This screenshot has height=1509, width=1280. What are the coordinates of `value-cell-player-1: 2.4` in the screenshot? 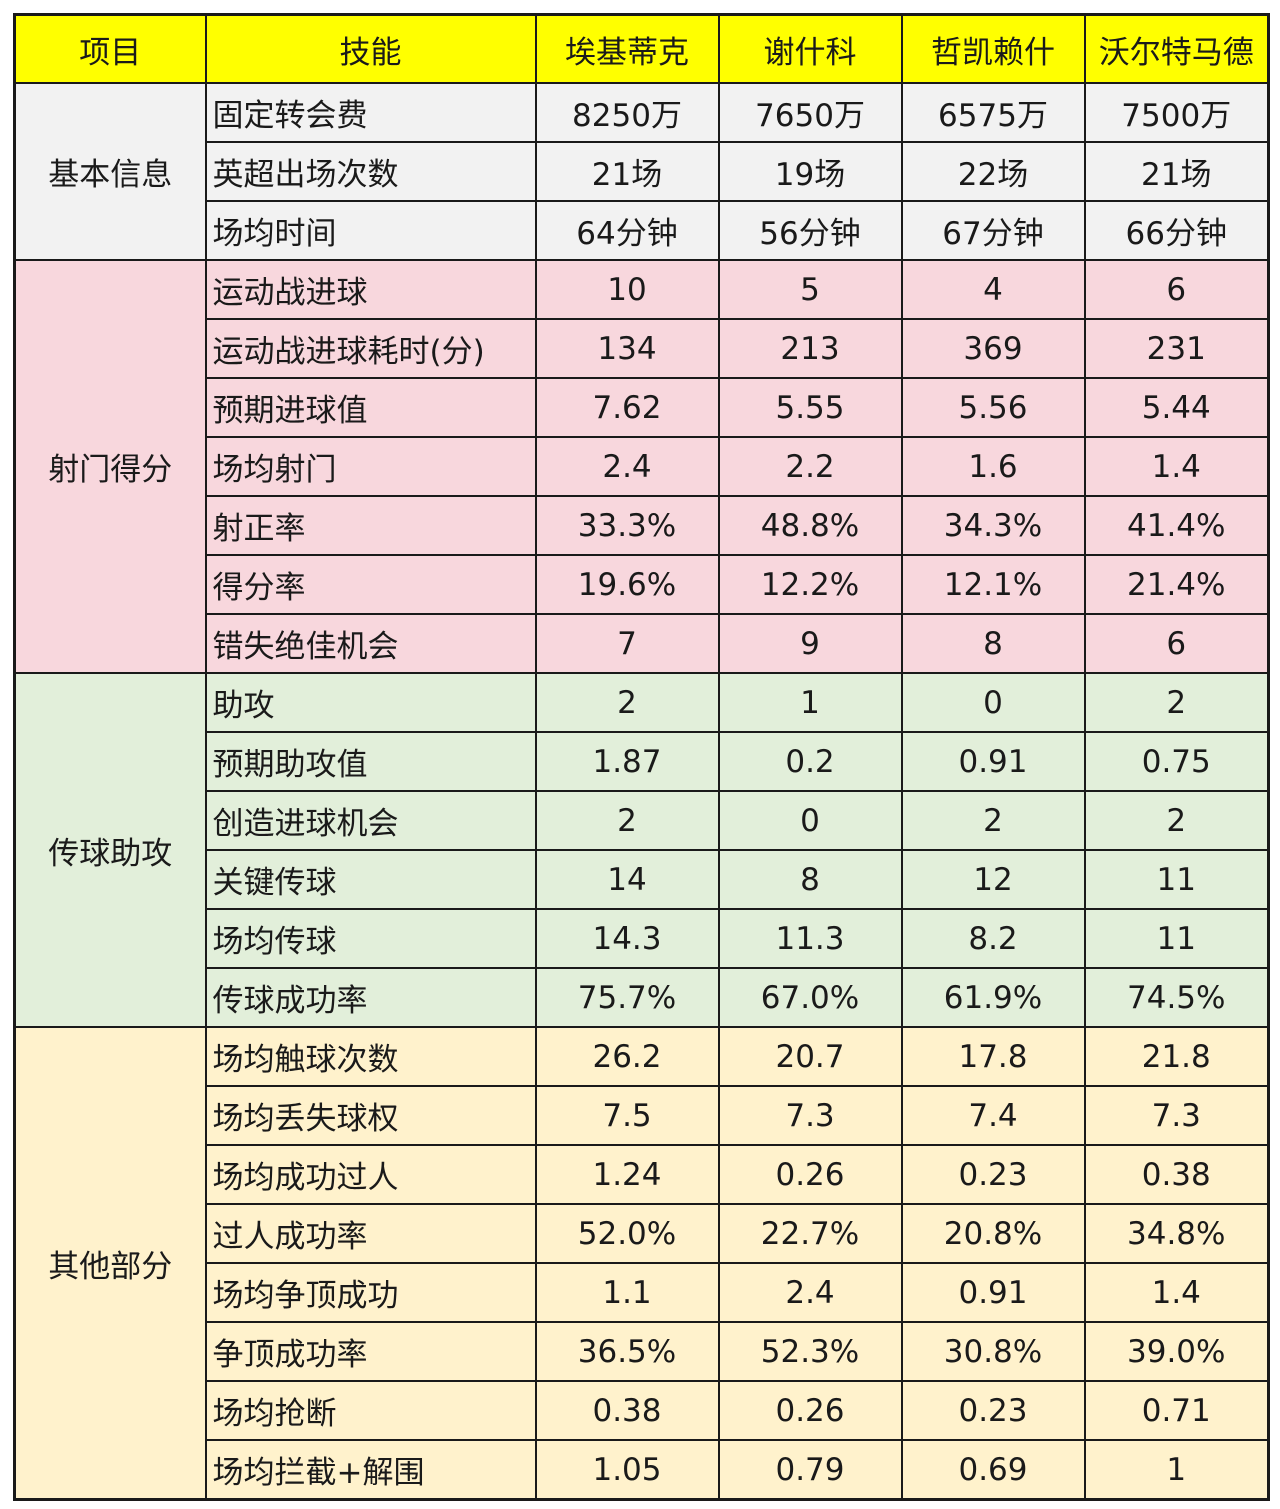 It's located at (627, 466).